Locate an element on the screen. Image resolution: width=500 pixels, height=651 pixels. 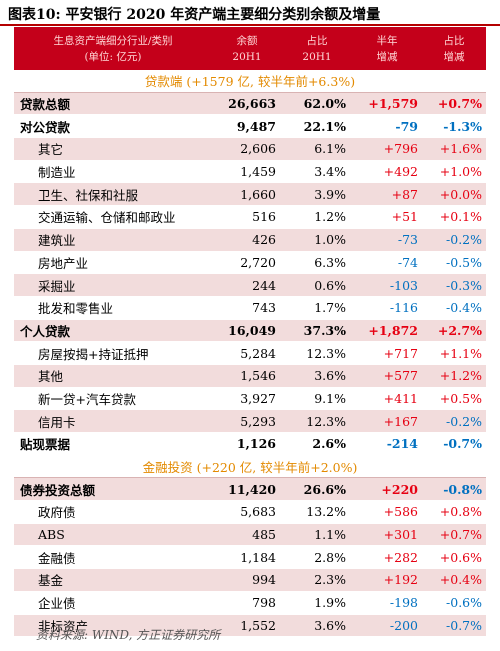
row-change: -73 is located at coordinates (407, 240).